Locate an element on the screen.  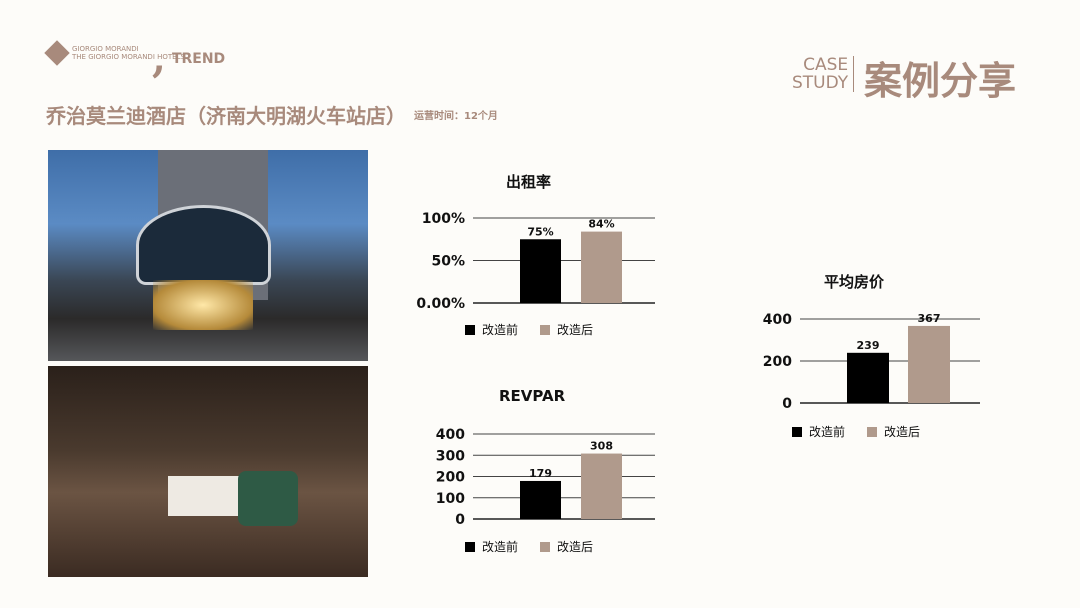
hotel-room-photo is located at coordinates (208, 471).